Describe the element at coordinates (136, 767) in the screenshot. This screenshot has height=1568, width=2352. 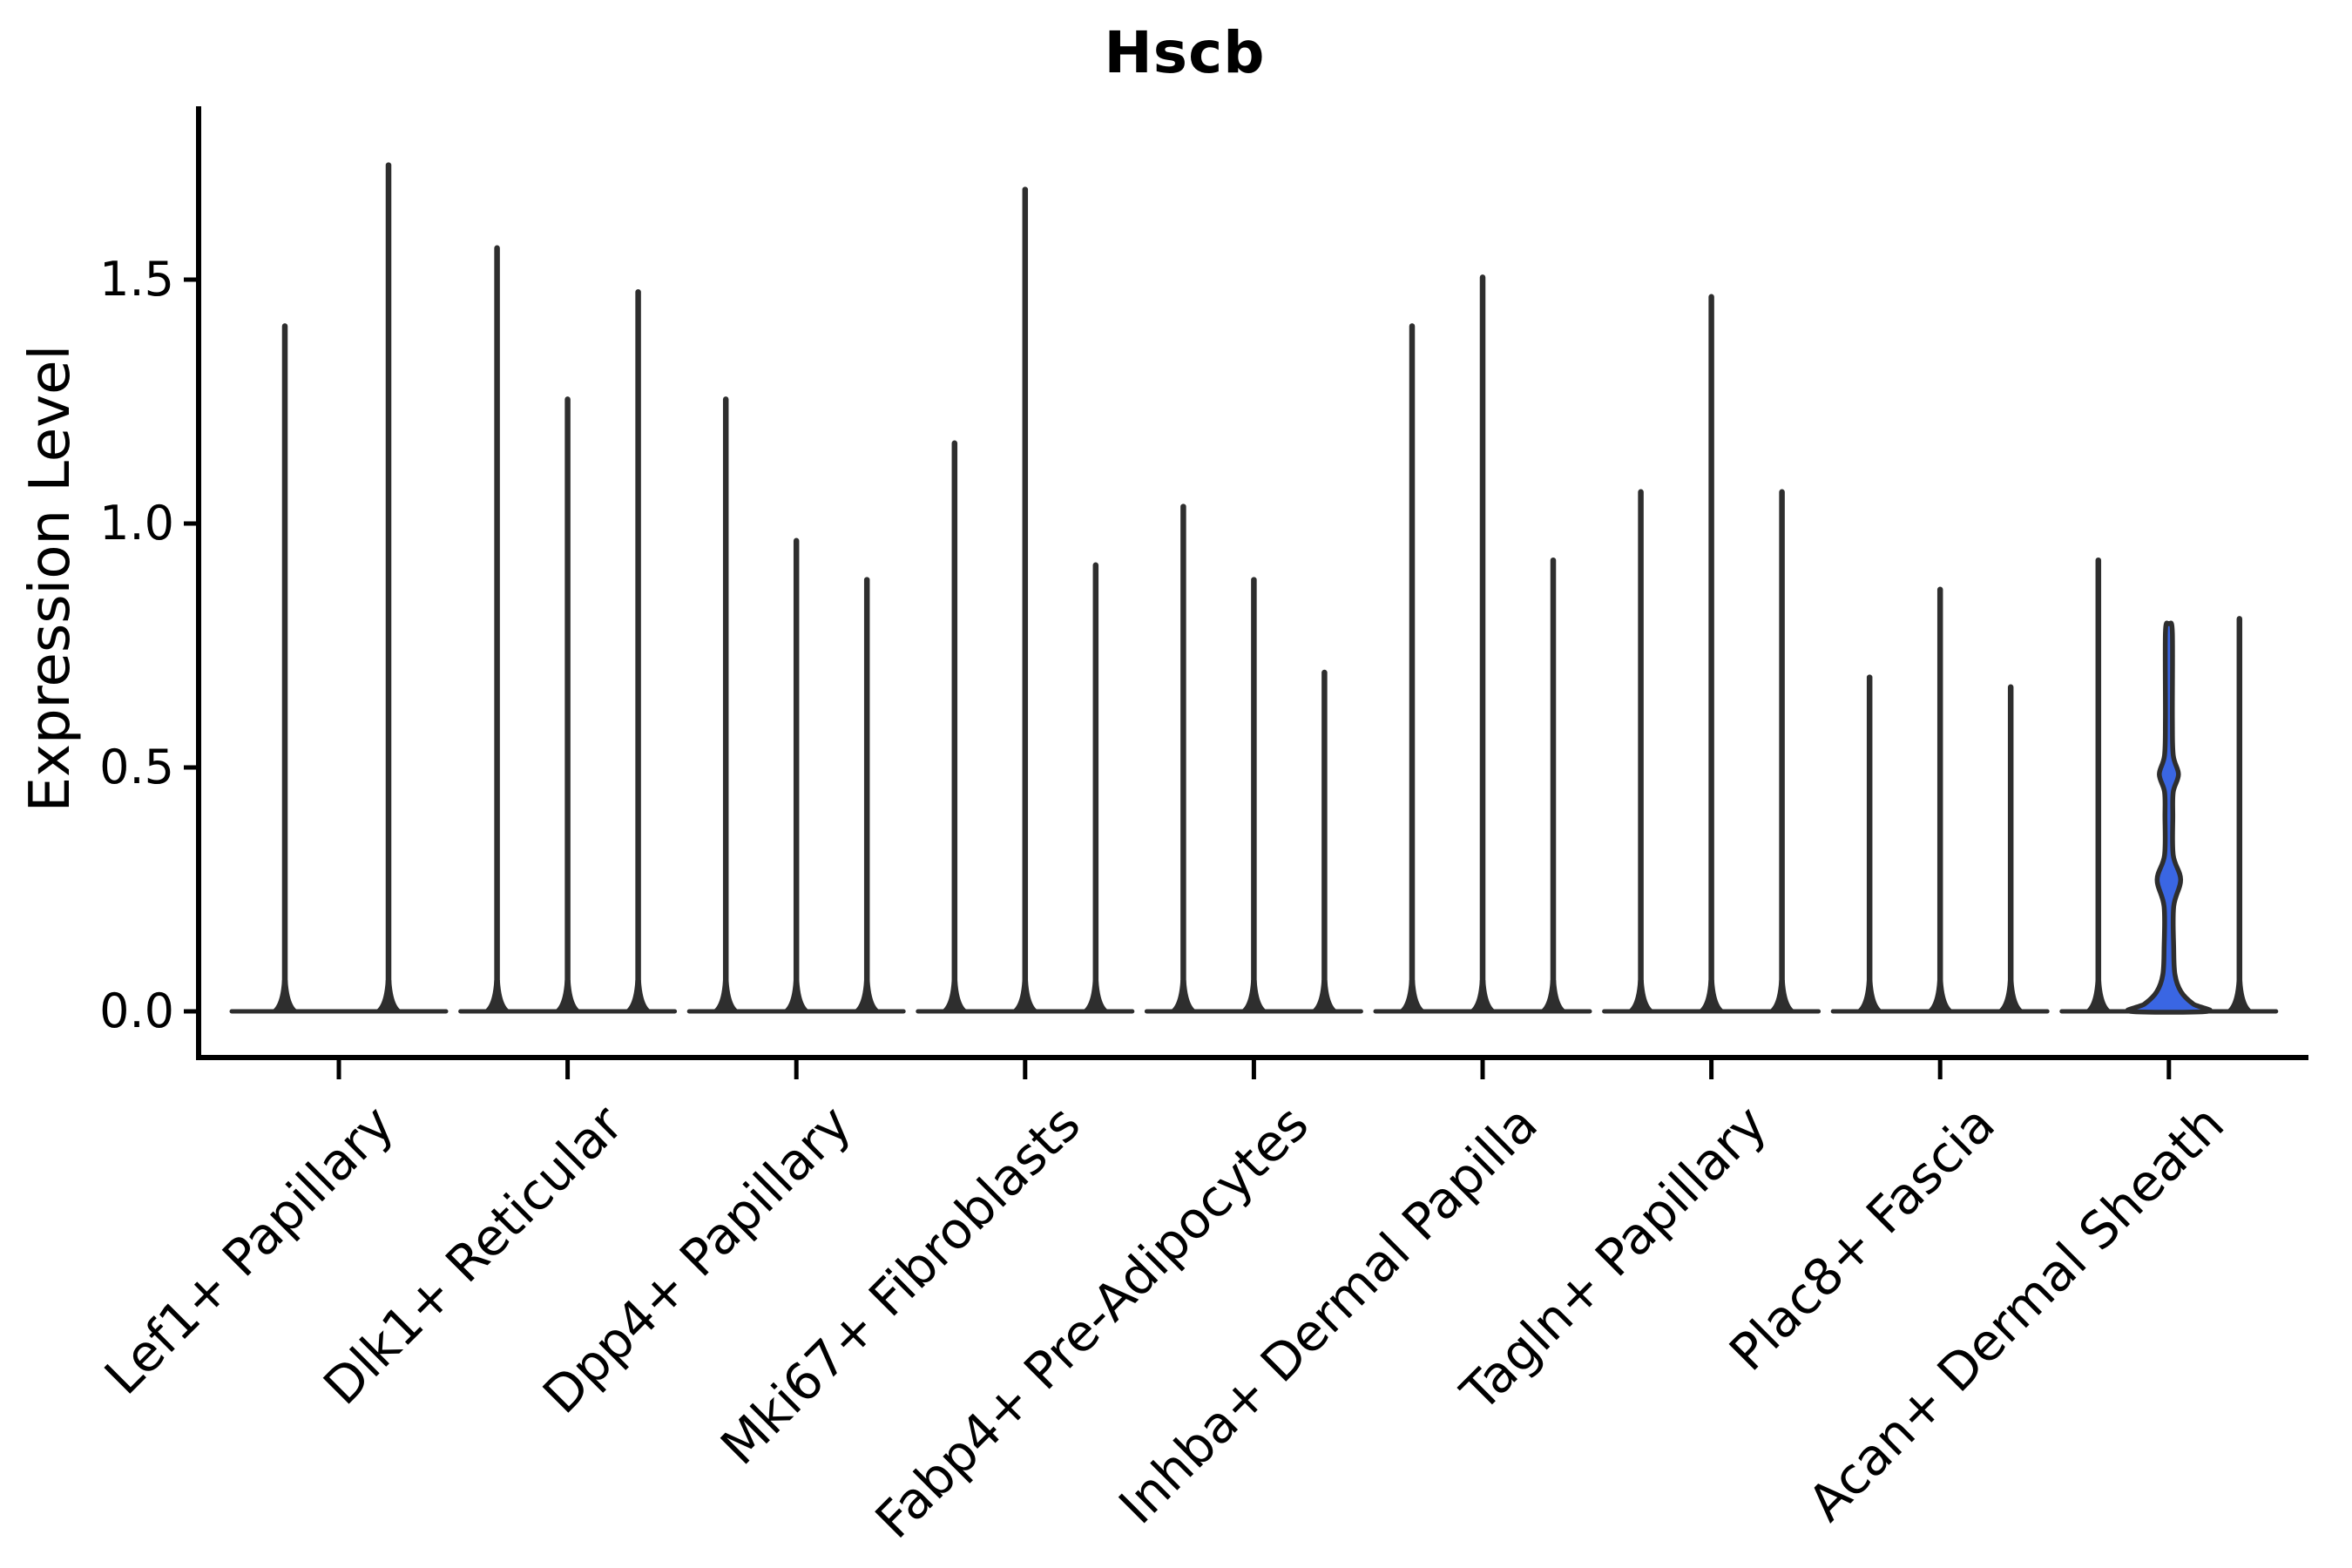
I see `y-tick-label: 0.5` at that location.